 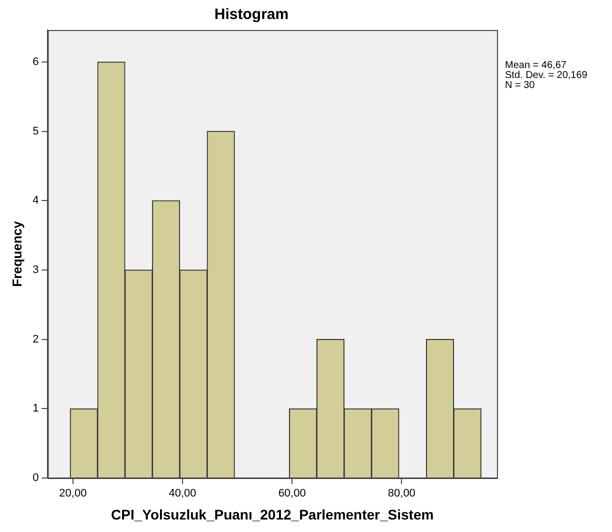 What do you see at coordinates (35, 478) in the screenshot?
I see `y-tick-label: 0` at bounding box center [35, 478].